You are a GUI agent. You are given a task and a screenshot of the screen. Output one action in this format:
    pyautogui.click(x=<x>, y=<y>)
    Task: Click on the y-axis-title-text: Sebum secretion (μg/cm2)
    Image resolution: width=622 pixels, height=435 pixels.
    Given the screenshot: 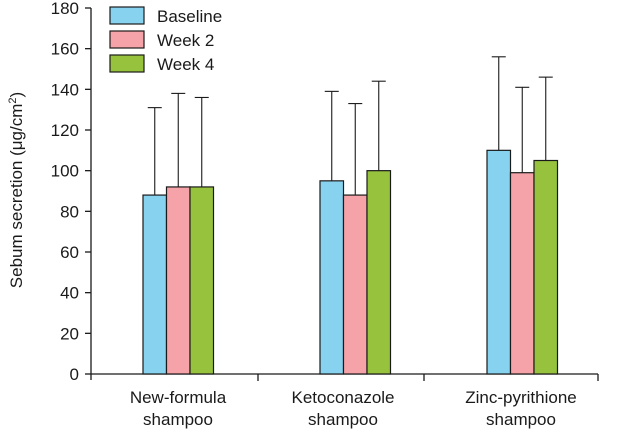 What is the action you would take?
    pyautogui.click(x=16, y=190)
    